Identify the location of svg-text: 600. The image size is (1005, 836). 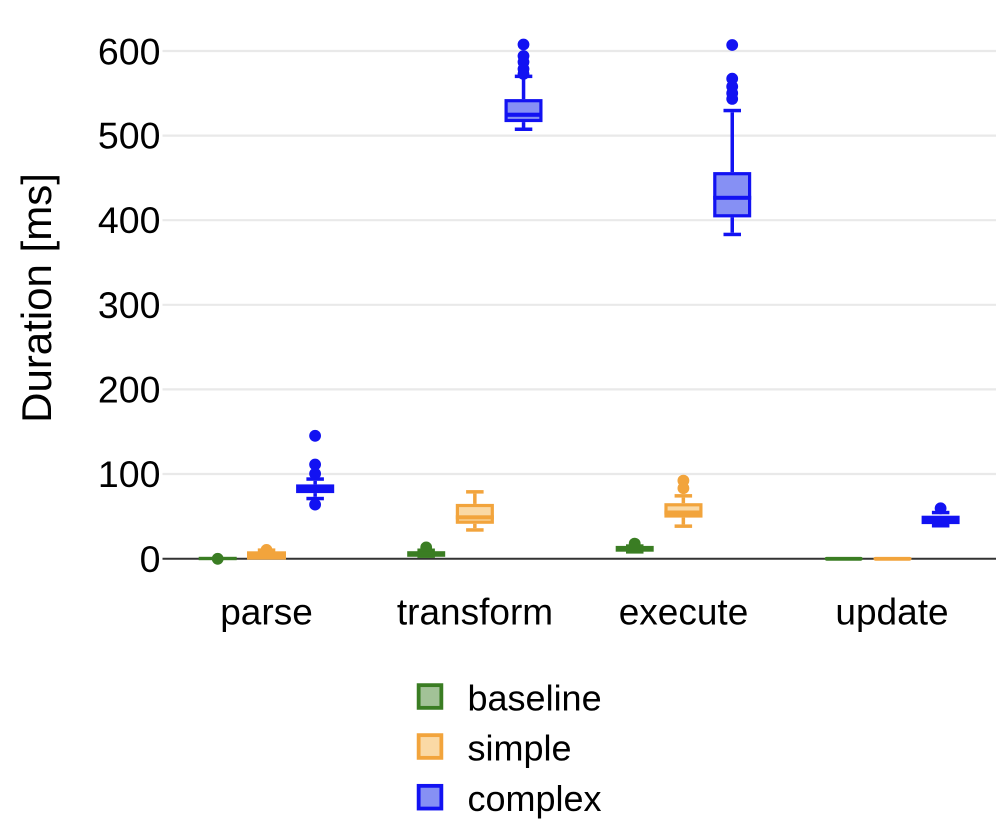
(129, 52).